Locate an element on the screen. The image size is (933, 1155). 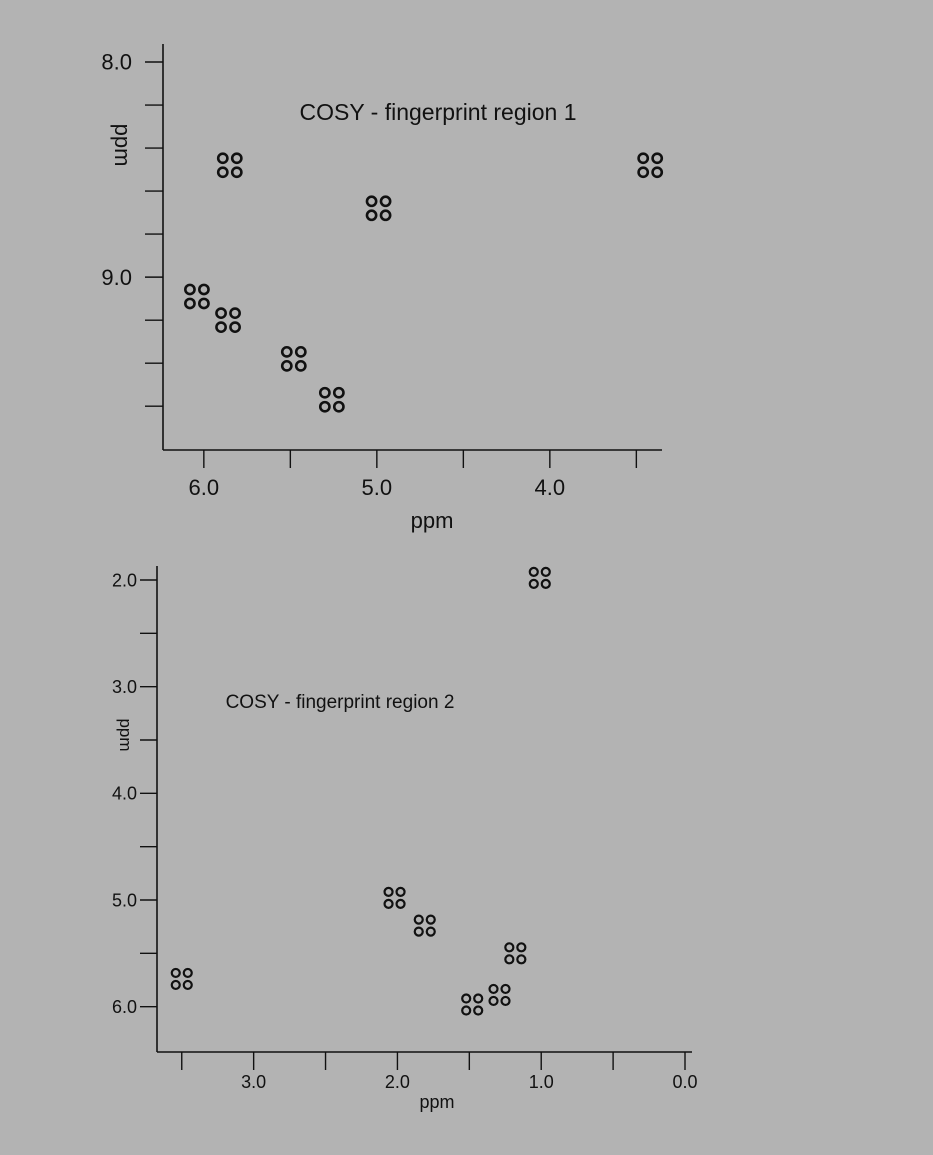
y-tick-label: 9.0 is located at coordinates (116, 277).